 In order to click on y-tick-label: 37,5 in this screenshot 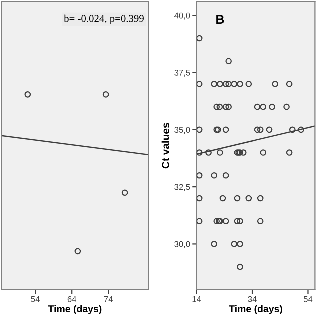, I will do `click(182, 73)`.